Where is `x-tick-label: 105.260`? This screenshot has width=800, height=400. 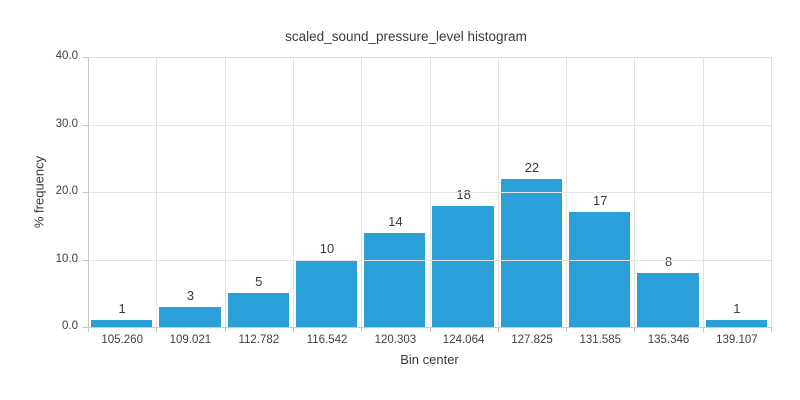
x-tick-label: 105.260 is located at coordinates (122, 340).